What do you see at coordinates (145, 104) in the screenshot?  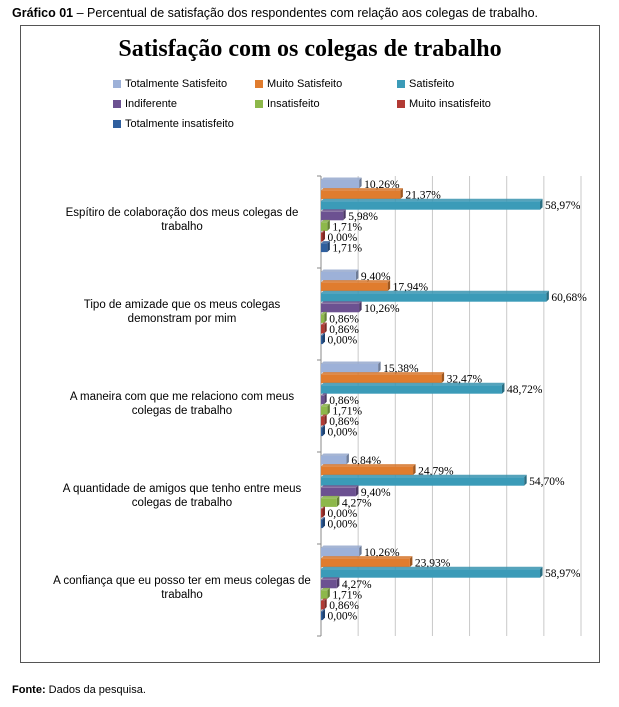 I see `legend-item: Indiferente` at bounding box center [145, 104].